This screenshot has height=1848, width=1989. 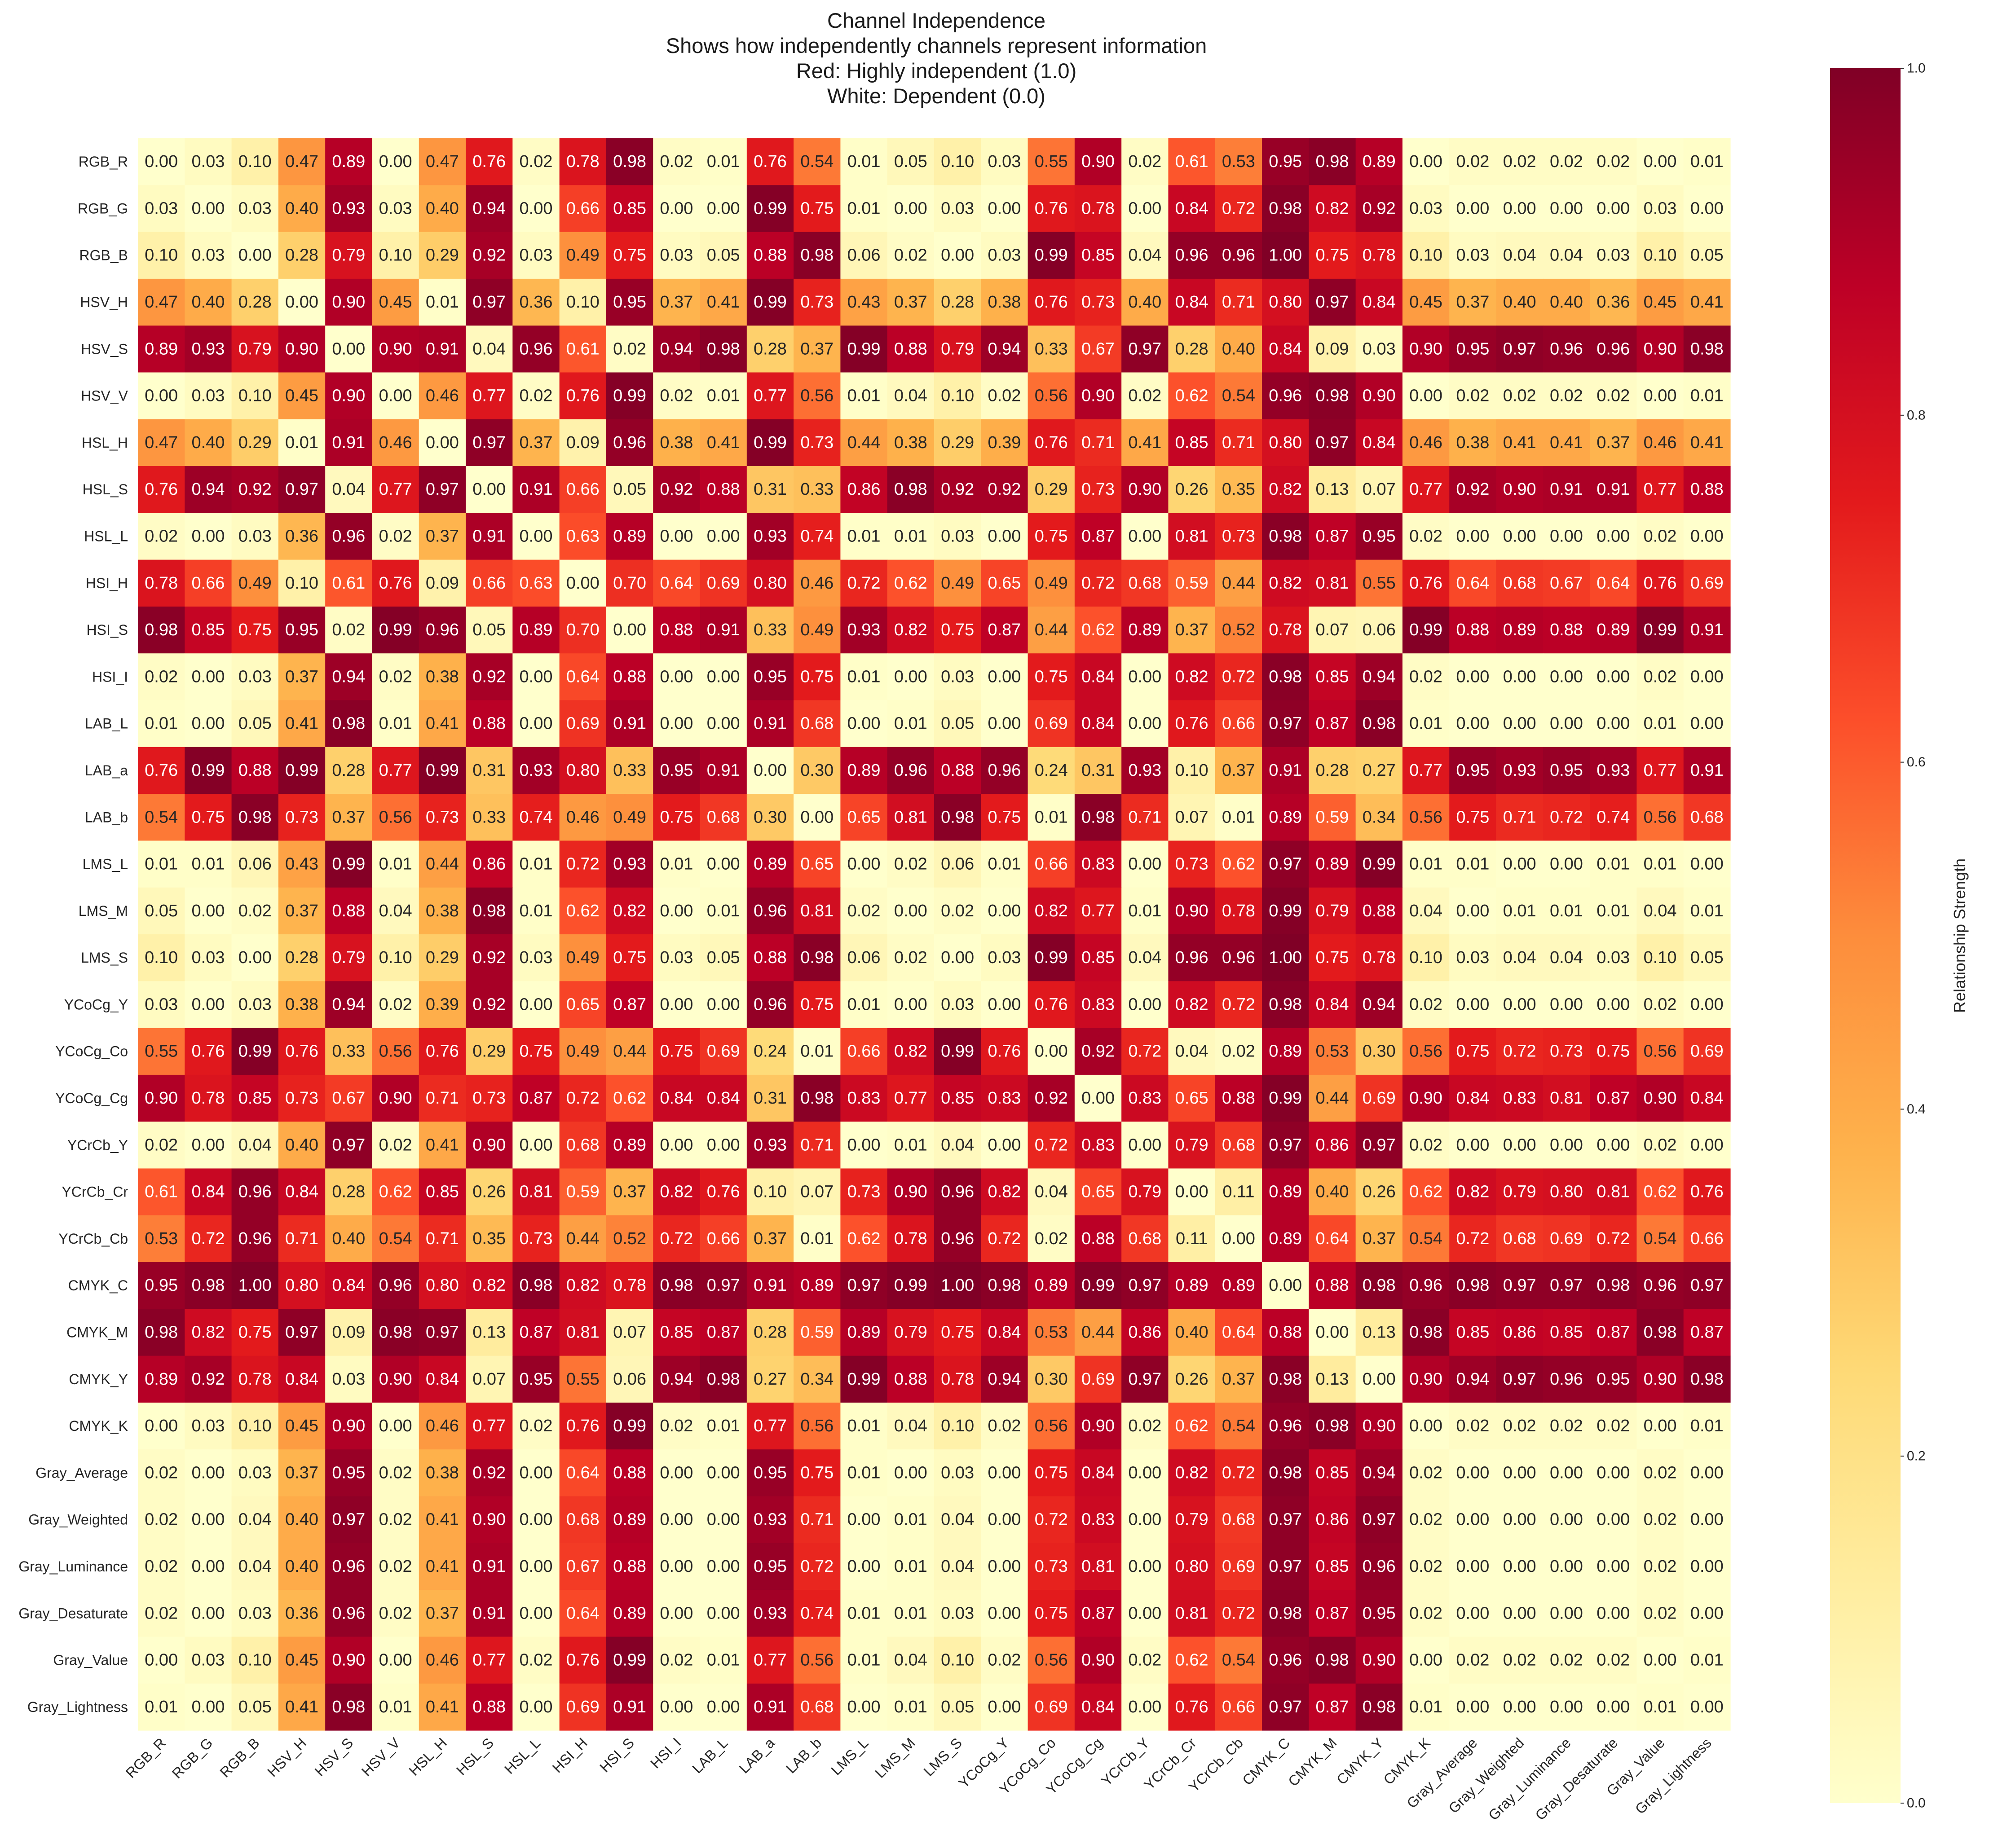 What do you see at coordinates (106, 817) in the screenshot?
I see `row-label: LAB_b` at bounding box center [106, 817].